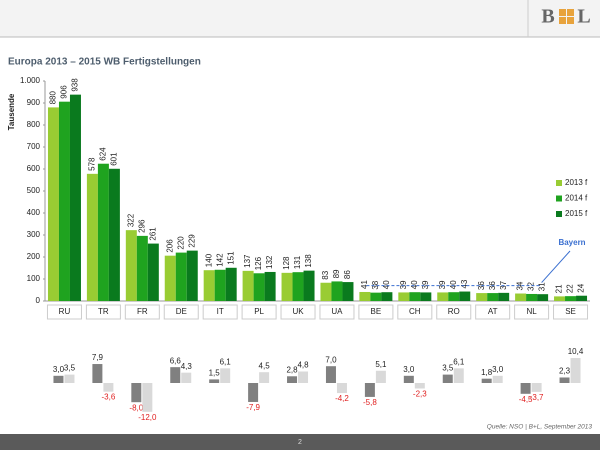 Image resolution: width=600 pixels, height=450 pixels. Describe the element at coordinates (420, 394) in the screenshot. I see `value-label: -2,3` at that location.